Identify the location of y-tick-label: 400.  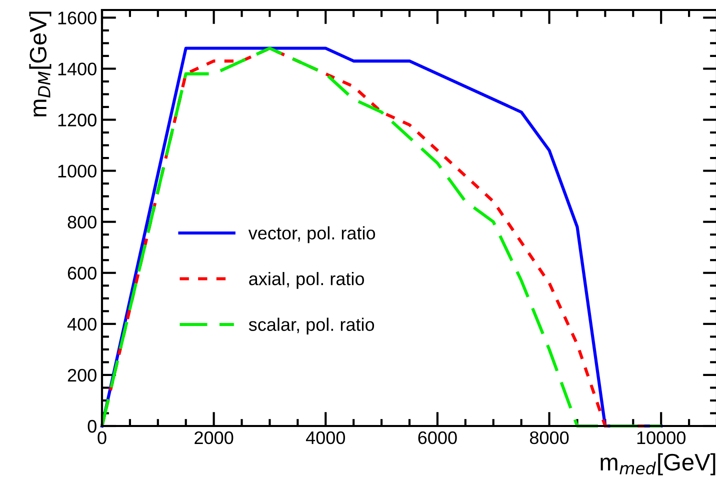
(81, 324).